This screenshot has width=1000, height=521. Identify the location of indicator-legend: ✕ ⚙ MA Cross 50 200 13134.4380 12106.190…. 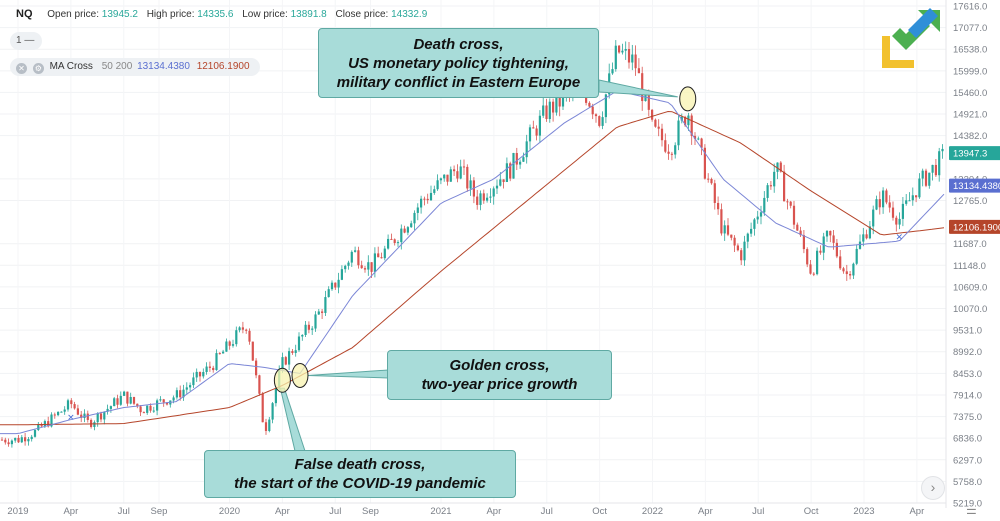
(135, 67).